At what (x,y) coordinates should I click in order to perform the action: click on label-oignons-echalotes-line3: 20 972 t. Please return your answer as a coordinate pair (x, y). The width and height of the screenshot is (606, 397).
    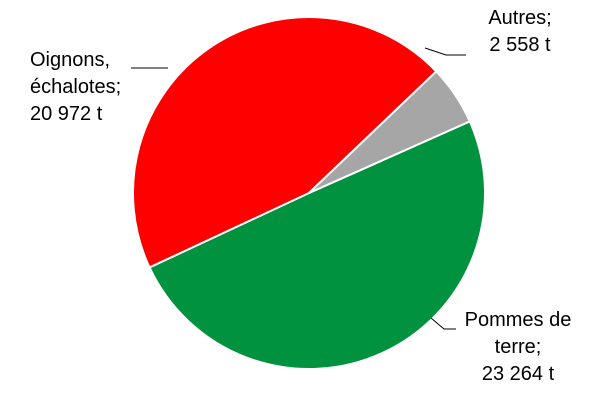
    Looking at the image, I should click on (66, 114).